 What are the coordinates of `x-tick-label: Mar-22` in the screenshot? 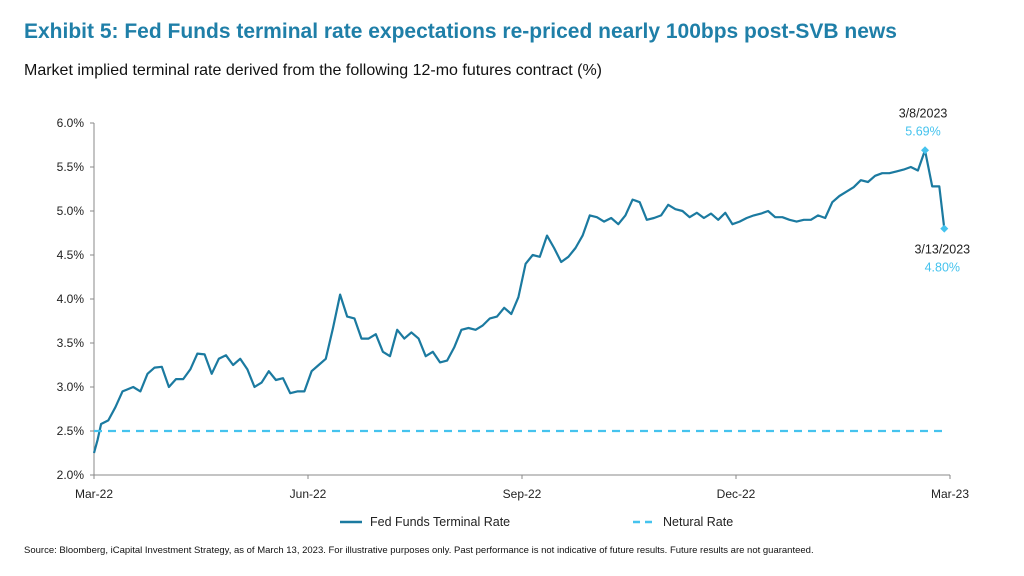 It's located at (94, 494).